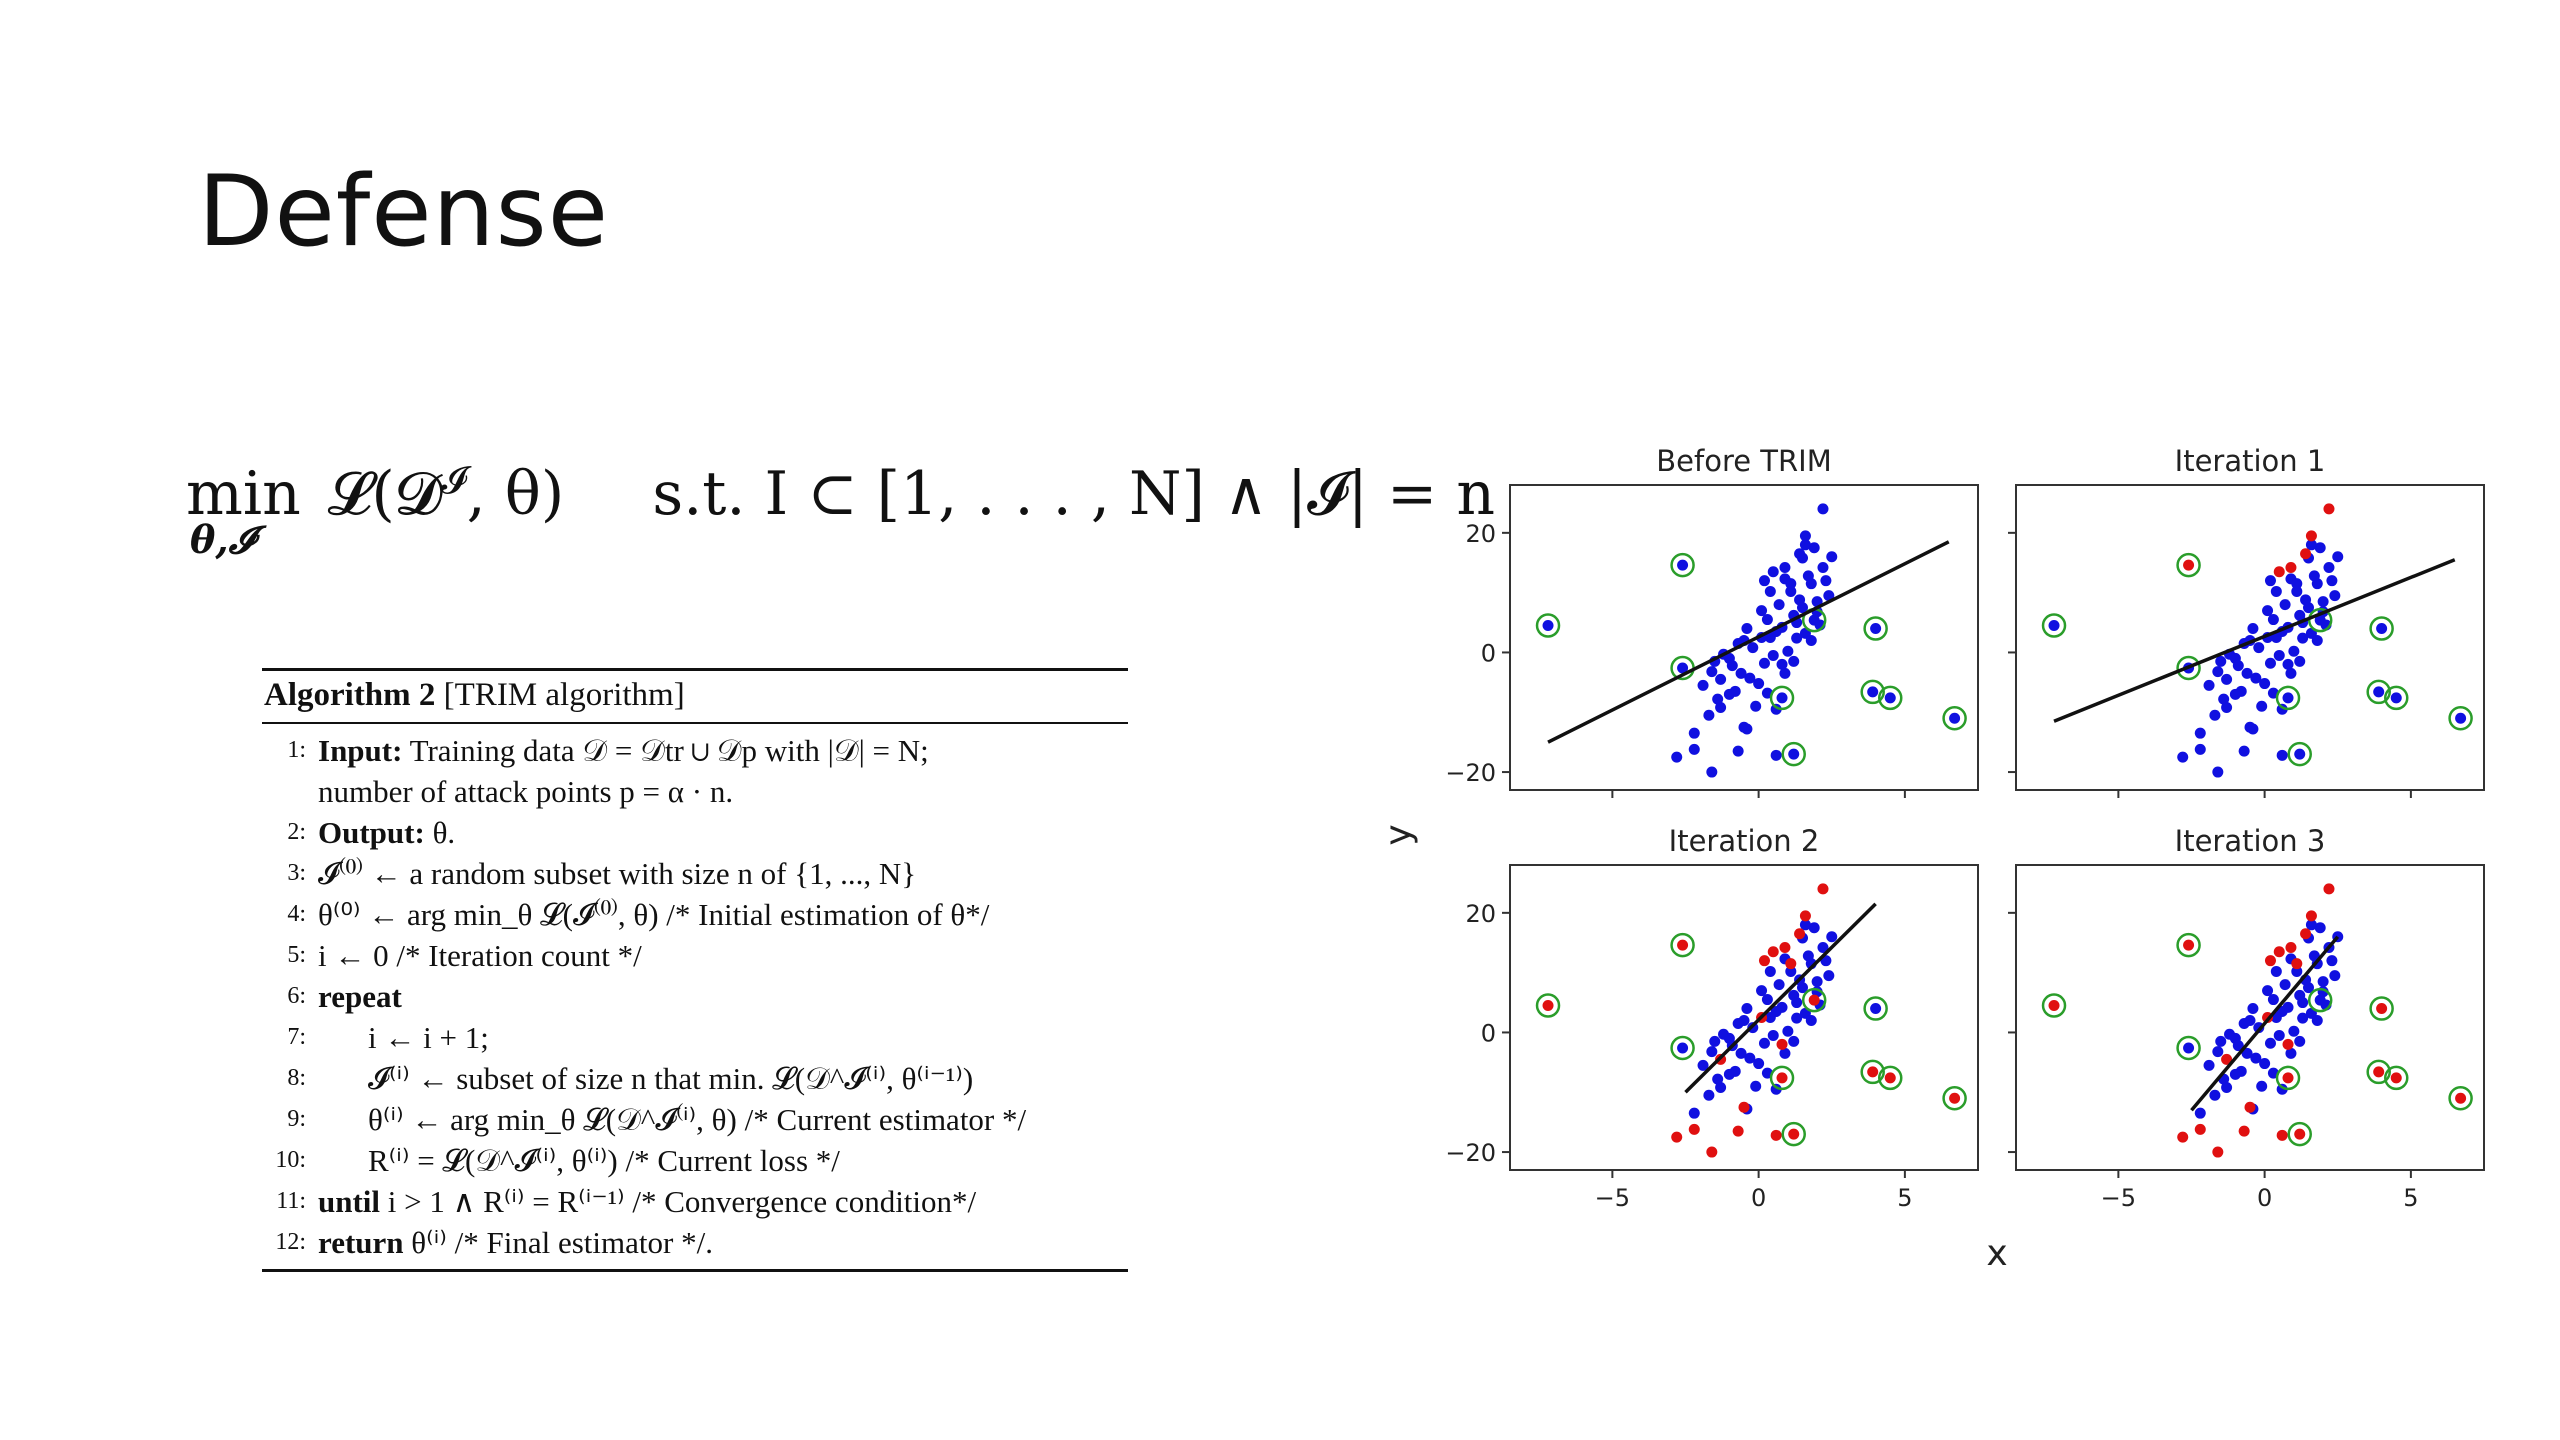 The width and height of the screenshot is (2560, 1440). I want to click on line-number: 2:, so click(296, 832).